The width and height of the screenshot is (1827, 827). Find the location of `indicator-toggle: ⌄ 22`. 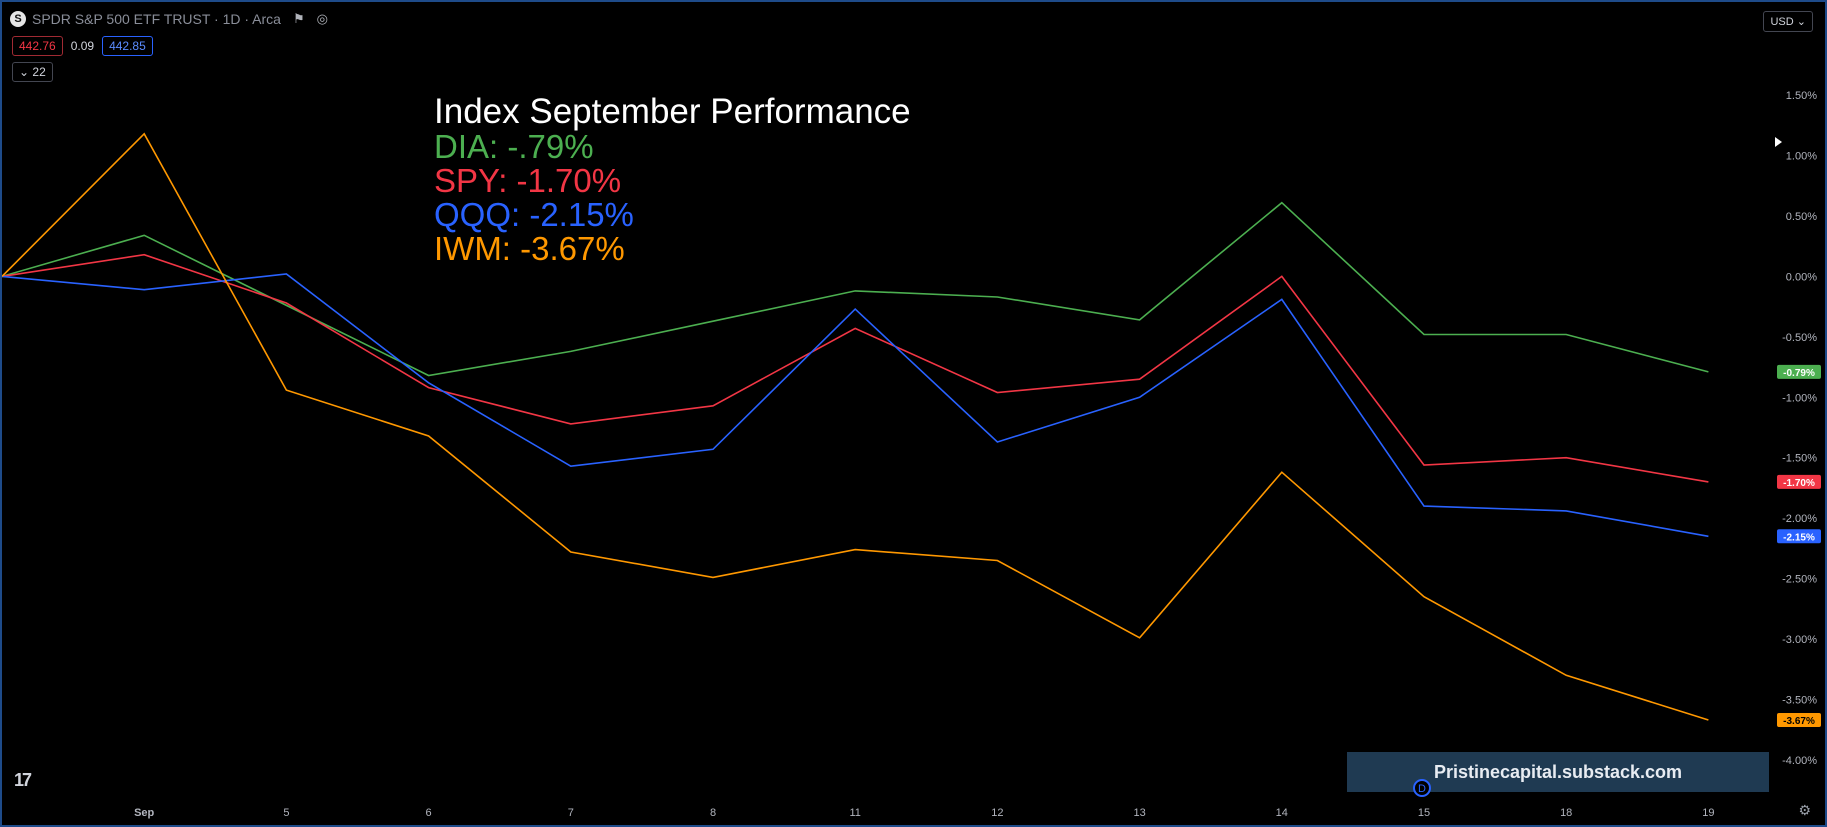

indicator-toggle: ⌄ 22 is located at coordinates (32, 72).